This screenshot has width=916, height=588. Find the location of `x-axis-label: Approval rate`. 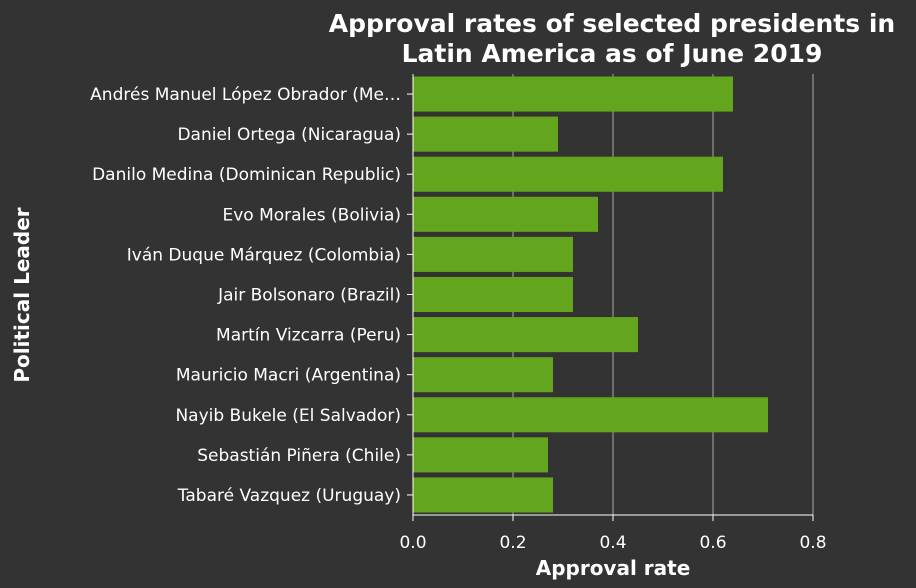

x-axis-label: Approval rate is located at coordinates (613, 568).